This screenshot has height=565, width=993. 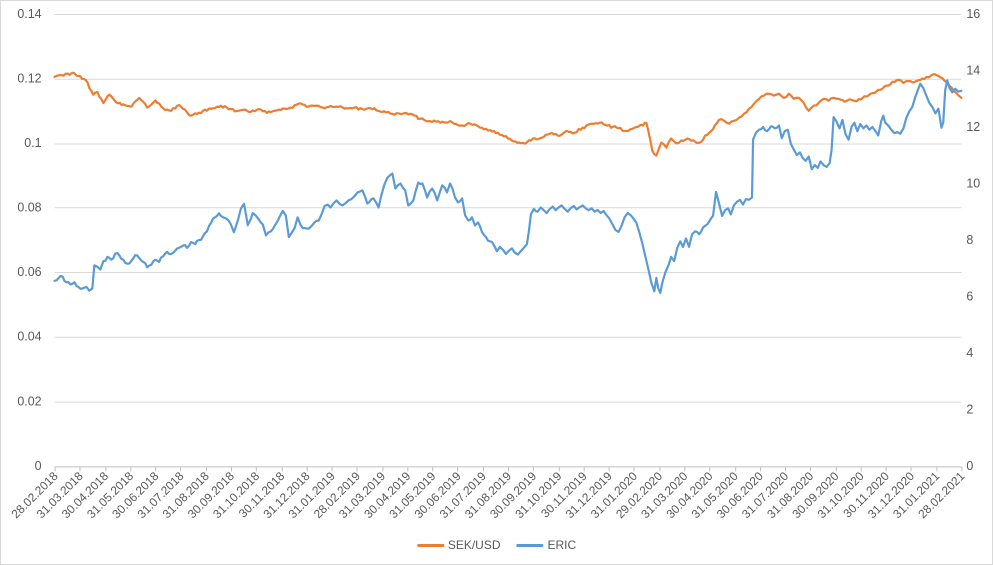 I want to click on y-axis-label-left: 0.04, so click(x=29, y=337).